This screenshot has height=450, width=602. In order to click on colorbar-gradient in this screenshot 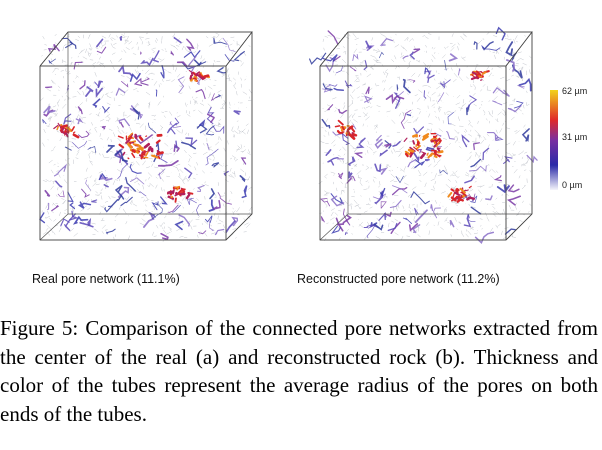, I will do `click(554, 140)`.